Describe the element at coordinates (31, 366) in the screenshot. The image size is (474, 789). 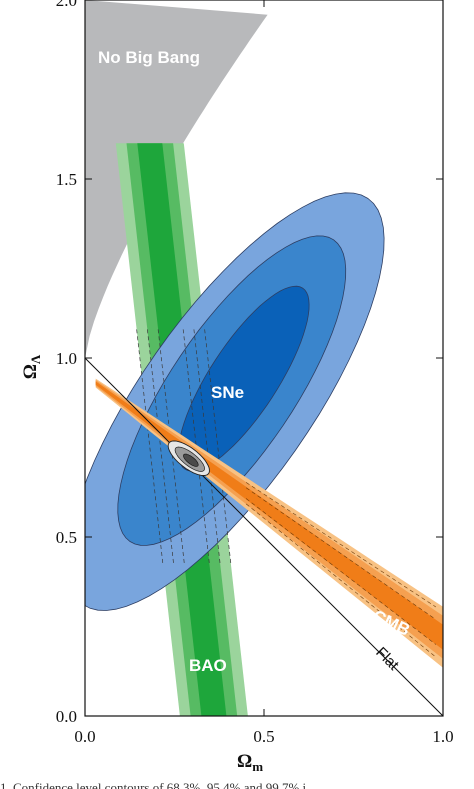
I see `y-axis-title: ΩΛ` at that location.